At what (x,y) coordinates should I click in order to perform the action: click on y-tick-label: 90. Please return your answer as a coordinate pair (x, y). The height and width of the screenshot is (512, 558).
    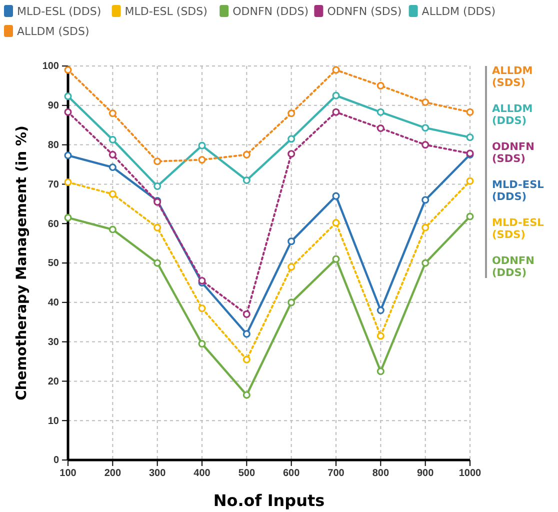
    Looking at the image, I should click on (54, 106).